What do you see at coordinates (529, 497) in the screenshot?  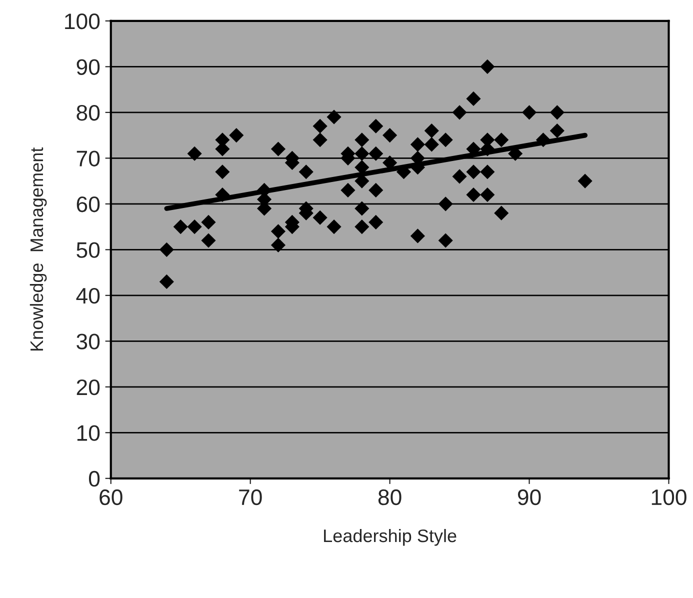 I see `x-tick-label: 90` at bounding box center [529, 497].